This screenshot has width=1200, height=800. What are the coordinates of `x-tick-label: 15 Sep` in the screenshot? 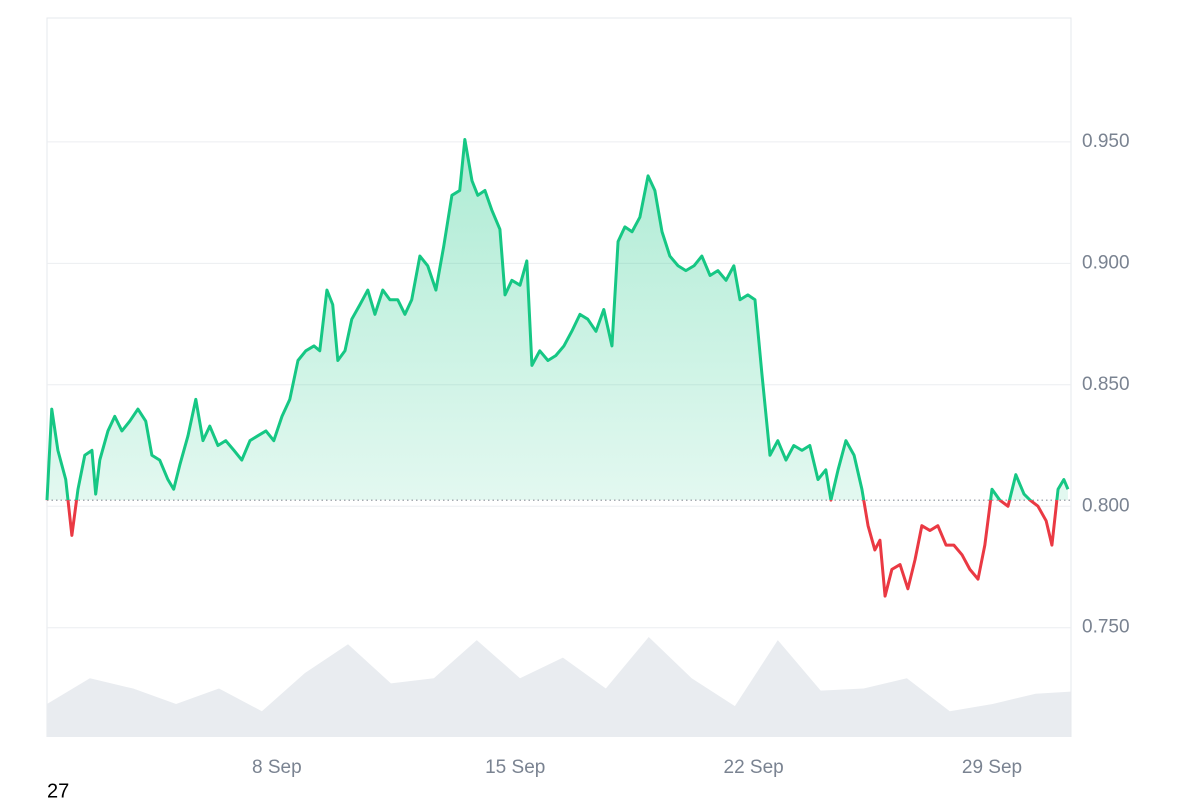 It's located at (515, 767).